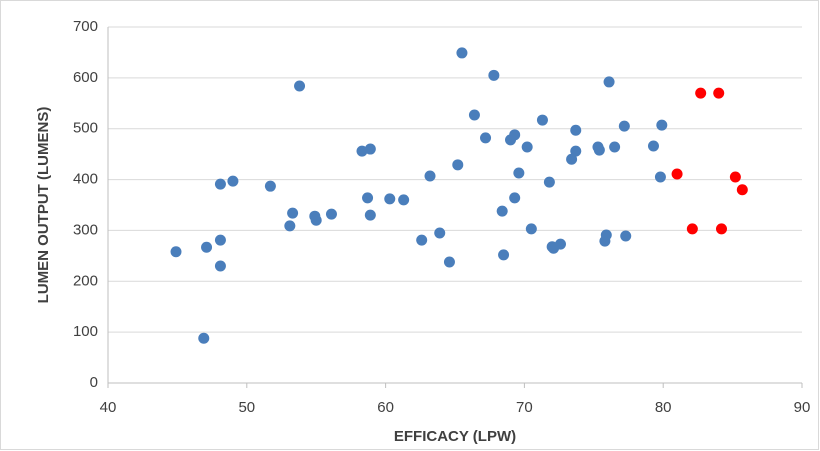 The width and height of the screenshot is (820, 451). What do you see at coordinates (85, 229) in the screenshot?
I see `y-tick-label: 300` at bounding box center [85, 229].